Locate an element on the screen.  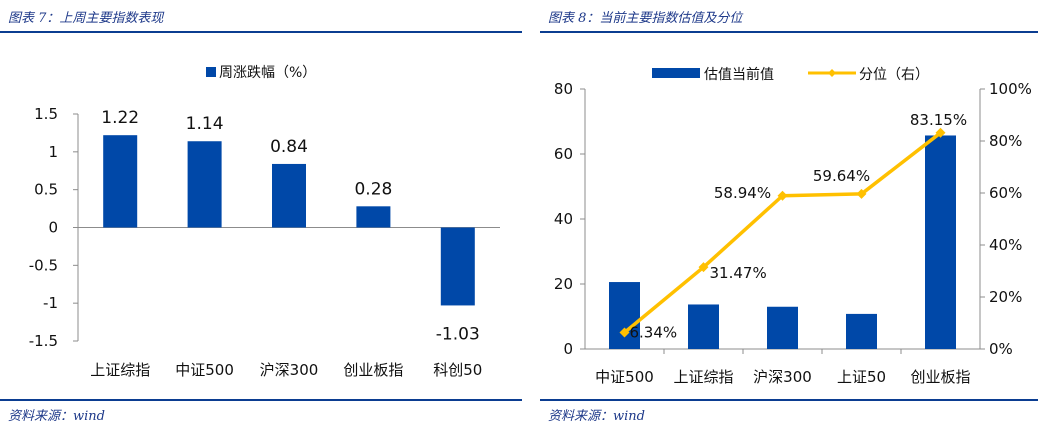
legend-label: 周涨跌幅（%） is located at coordinates (267, 73).